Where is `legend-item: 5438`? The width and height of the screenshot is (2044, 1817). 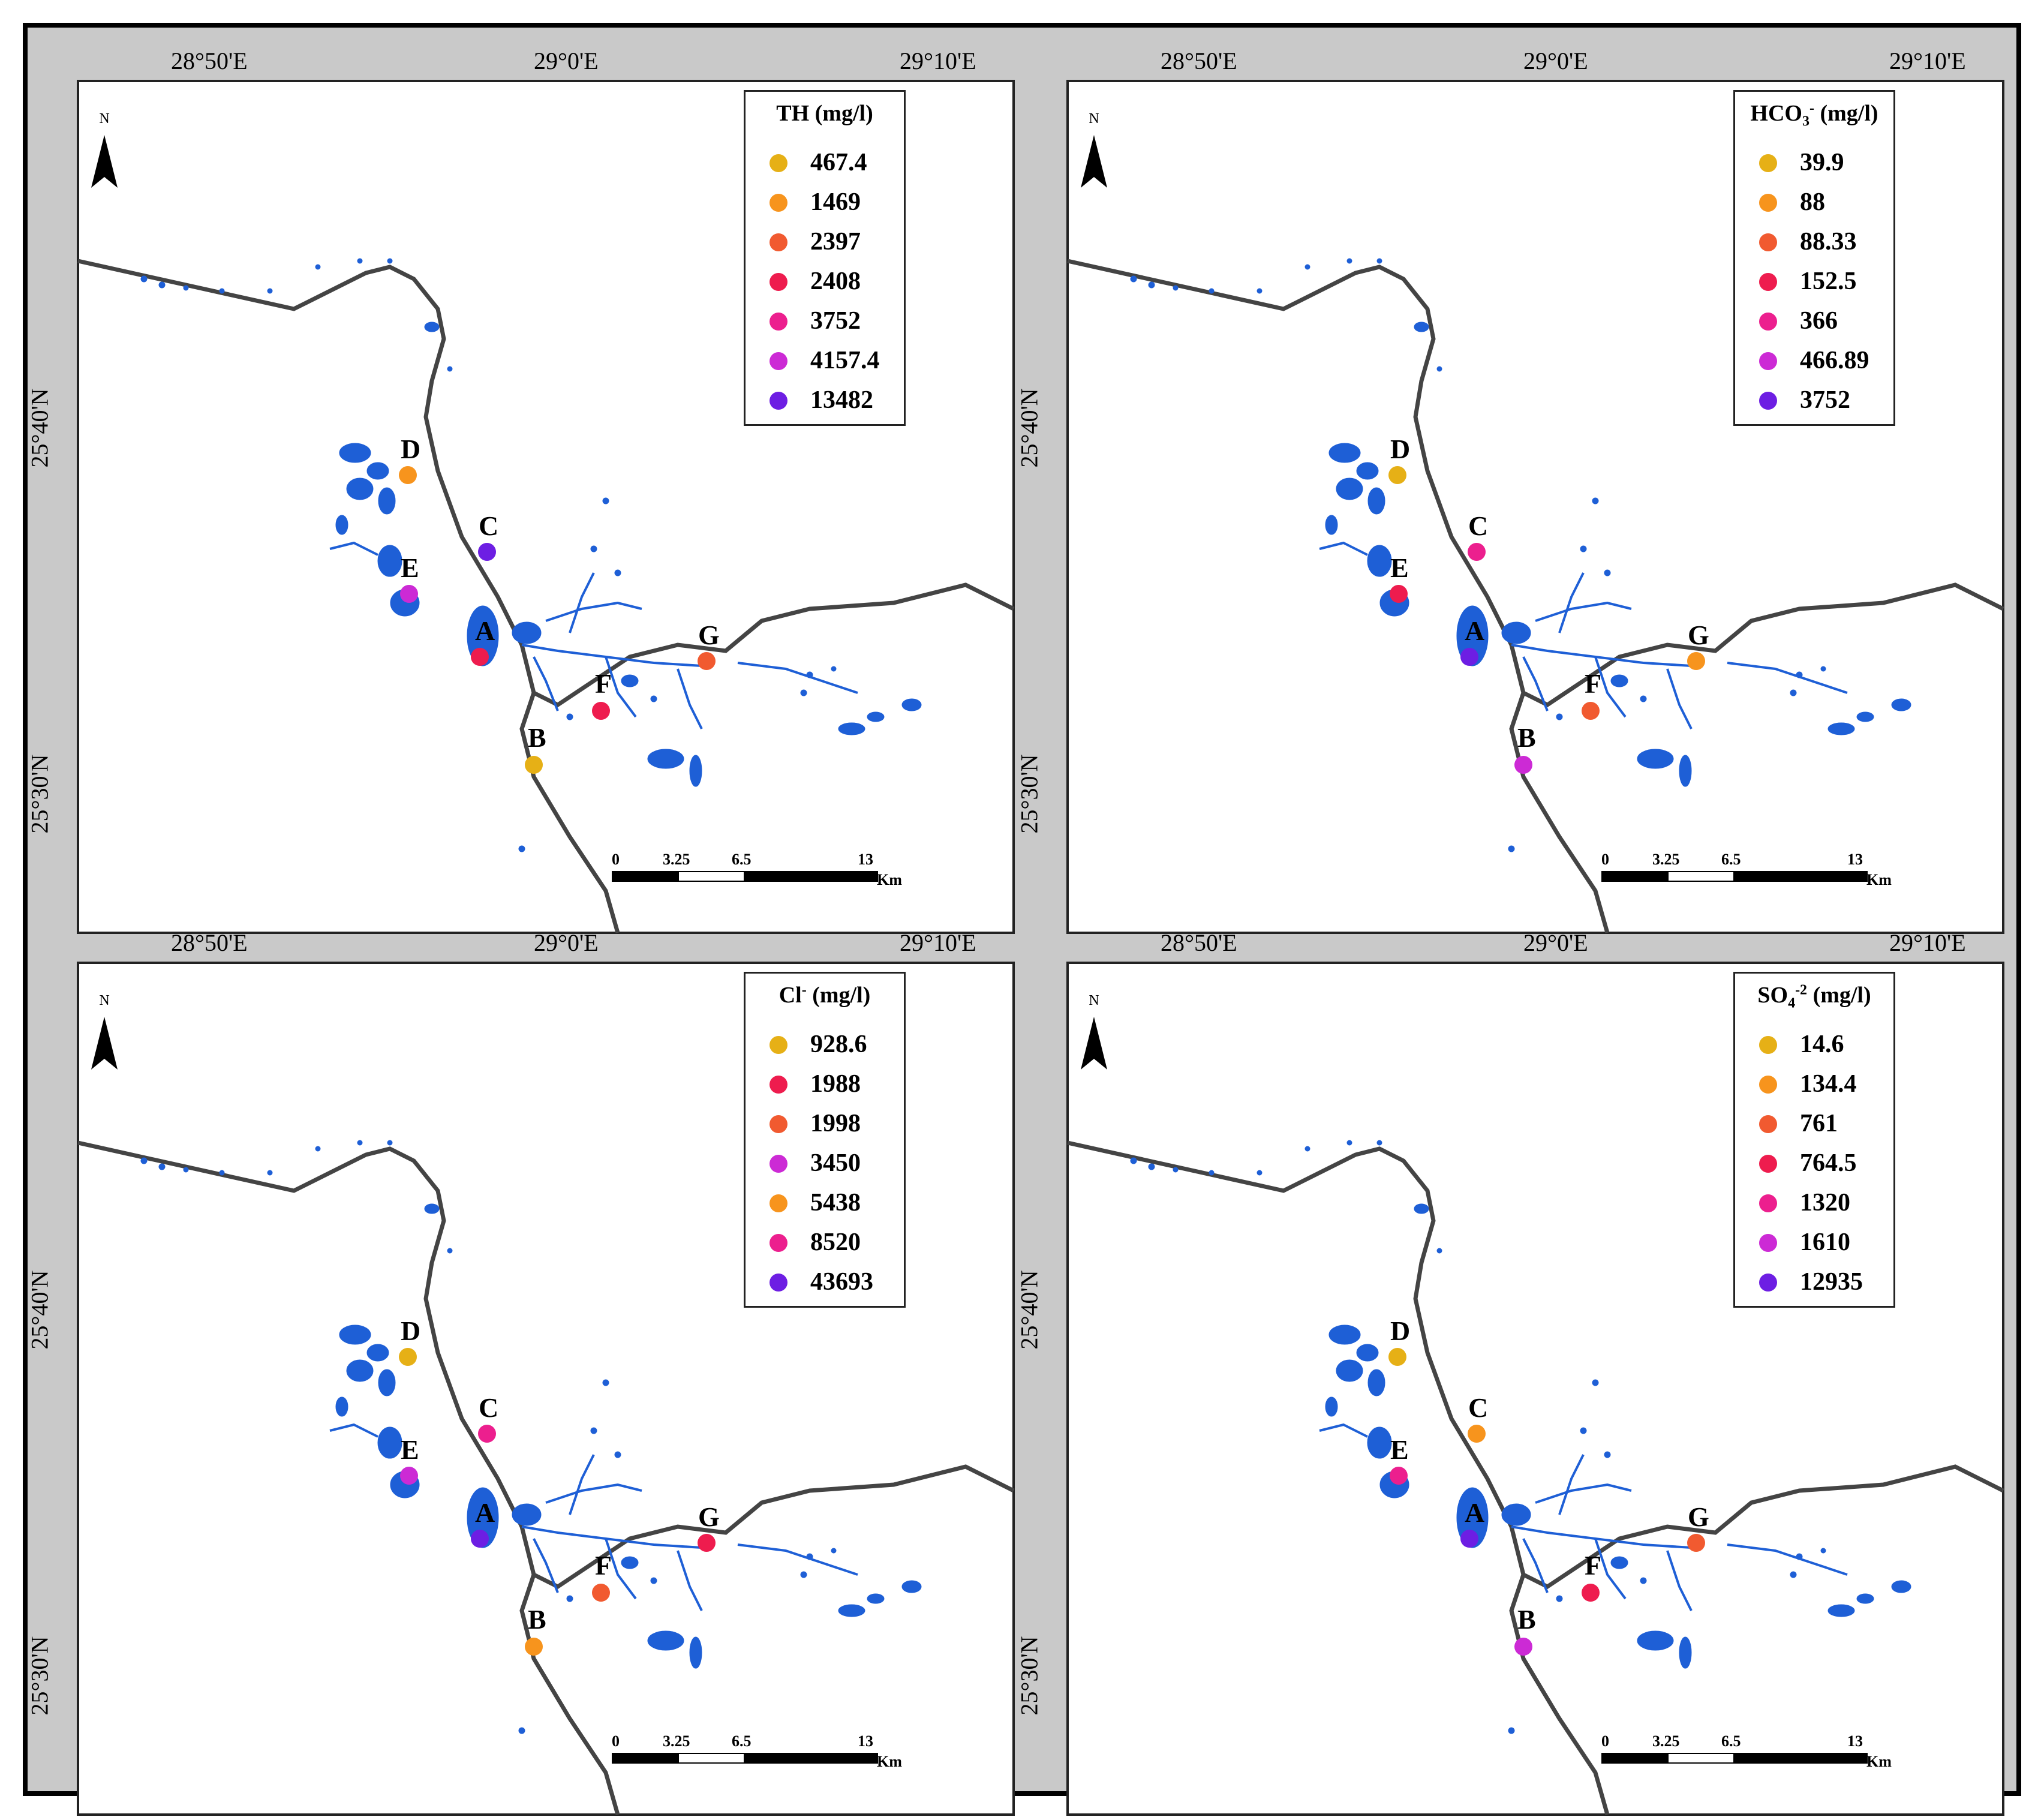 legend-item: 5438 is located at coordinates (835, 1203).